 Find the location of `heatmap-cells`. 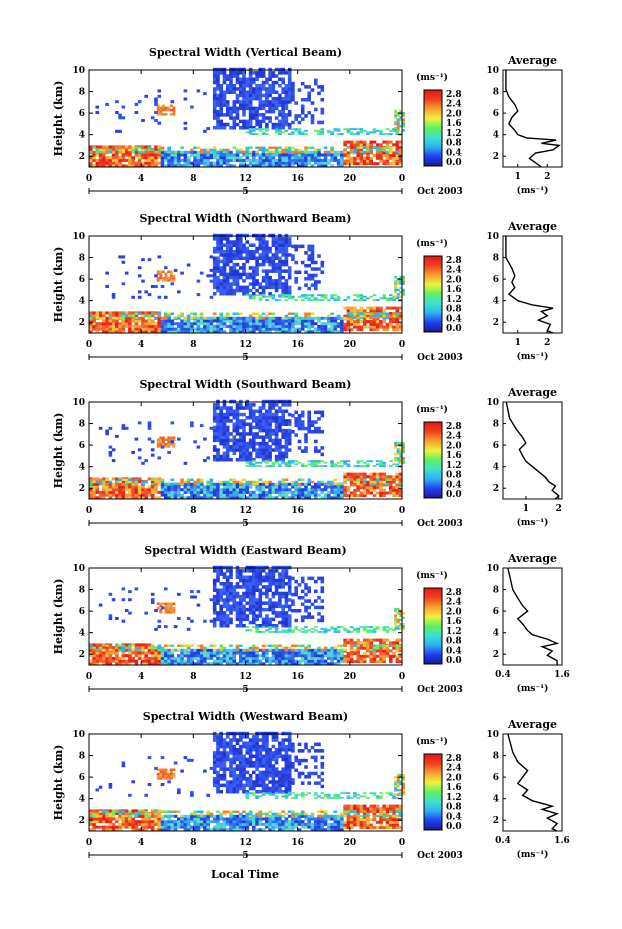

heatmap-cells is located at coordinates (247, 615).